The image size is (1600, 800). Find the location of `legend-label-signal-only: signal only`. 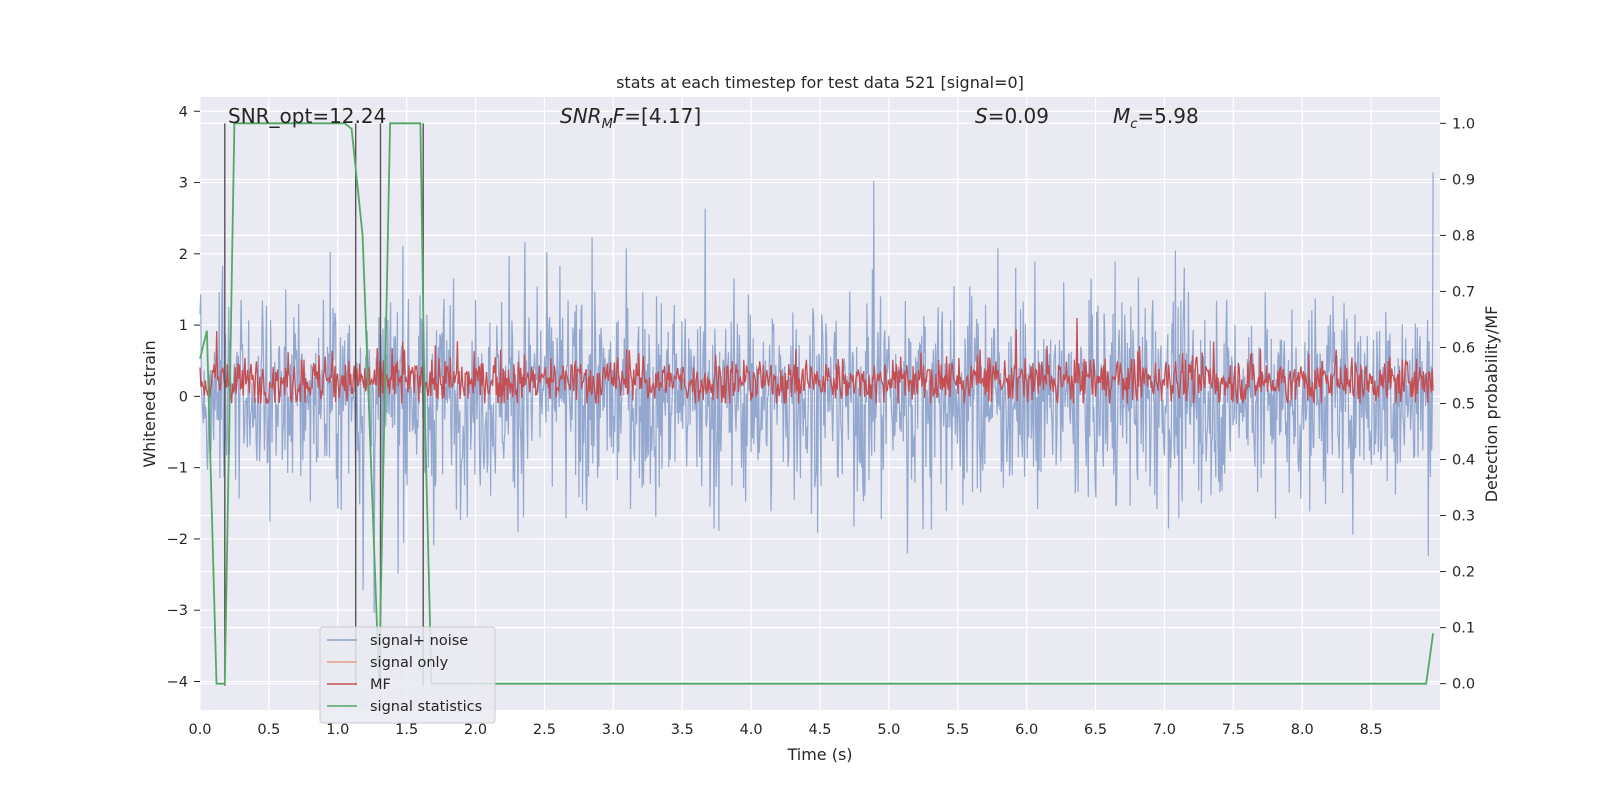

legend-label-signal-only: signal only is located at coordinates (409, 663).